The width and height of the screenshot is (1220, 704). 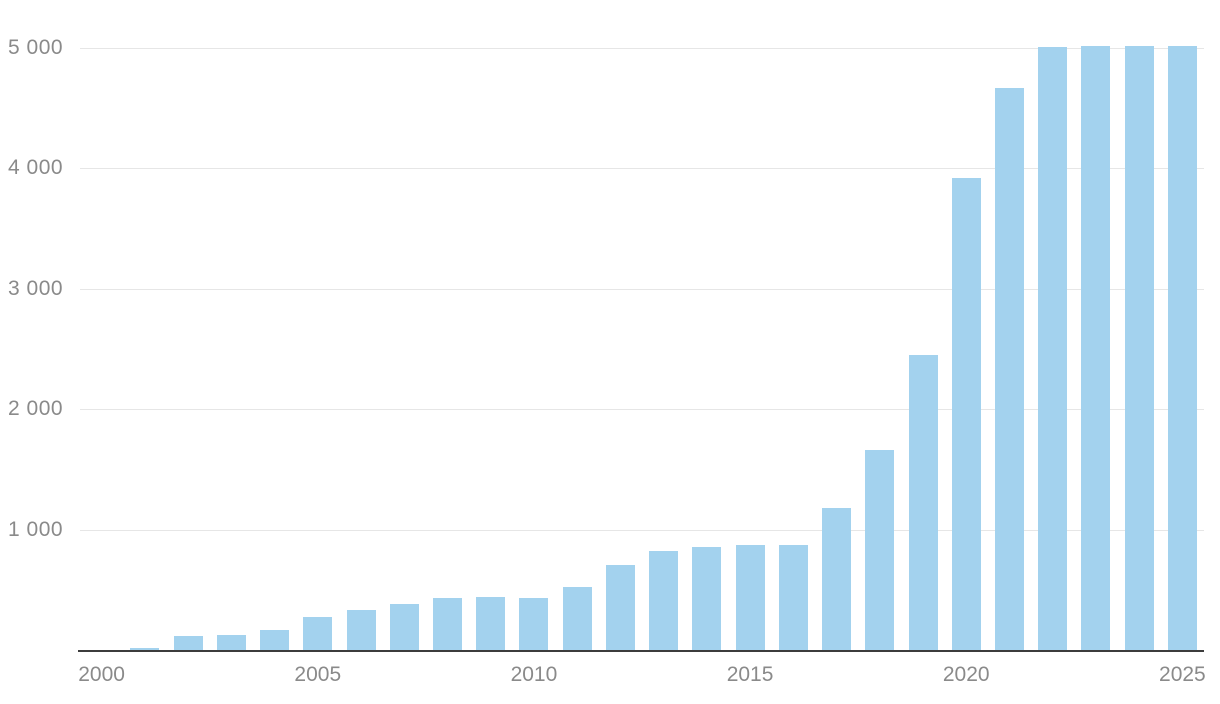 I want to click on bar-2012, so click(x=620, y=607).